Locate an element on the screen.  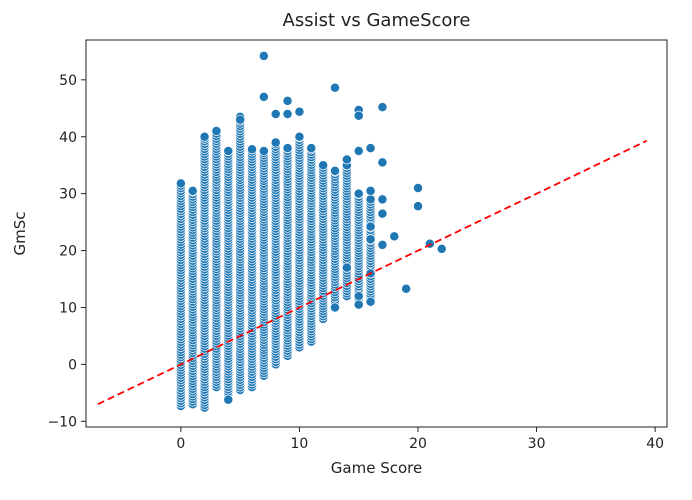
y-tick-label: 30 is located at coordinates (68, 195).